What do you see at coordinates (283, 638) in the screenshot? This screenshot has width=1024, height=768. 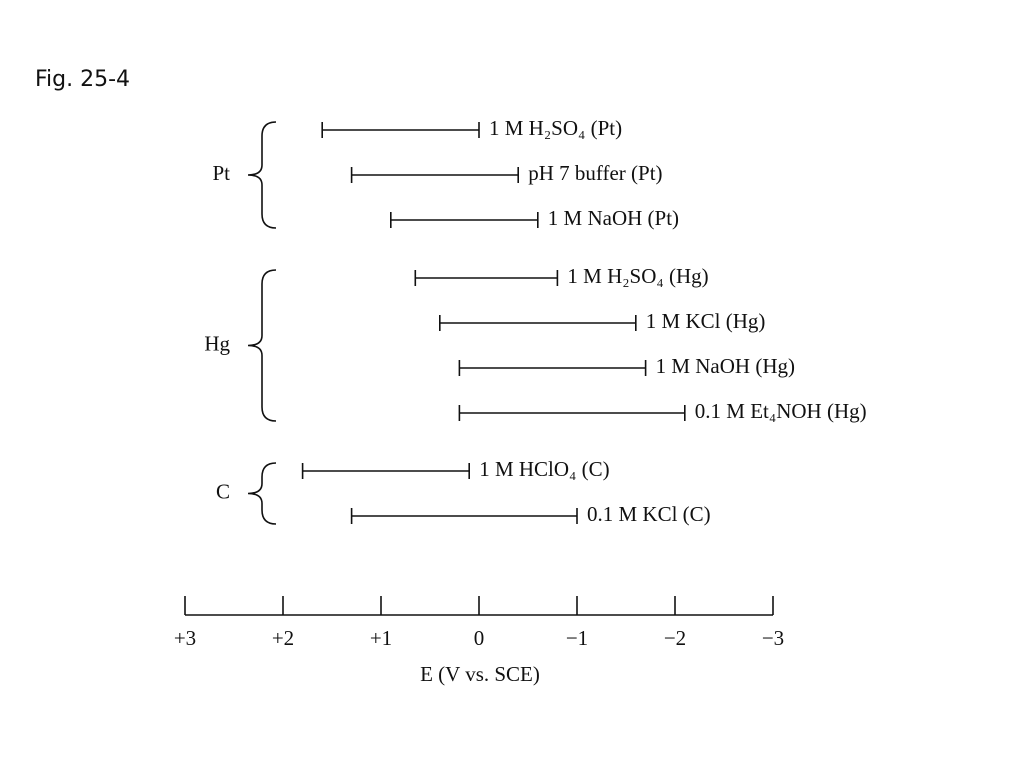 I see `x-tick-label: +2` at bounding box center [283, 638].